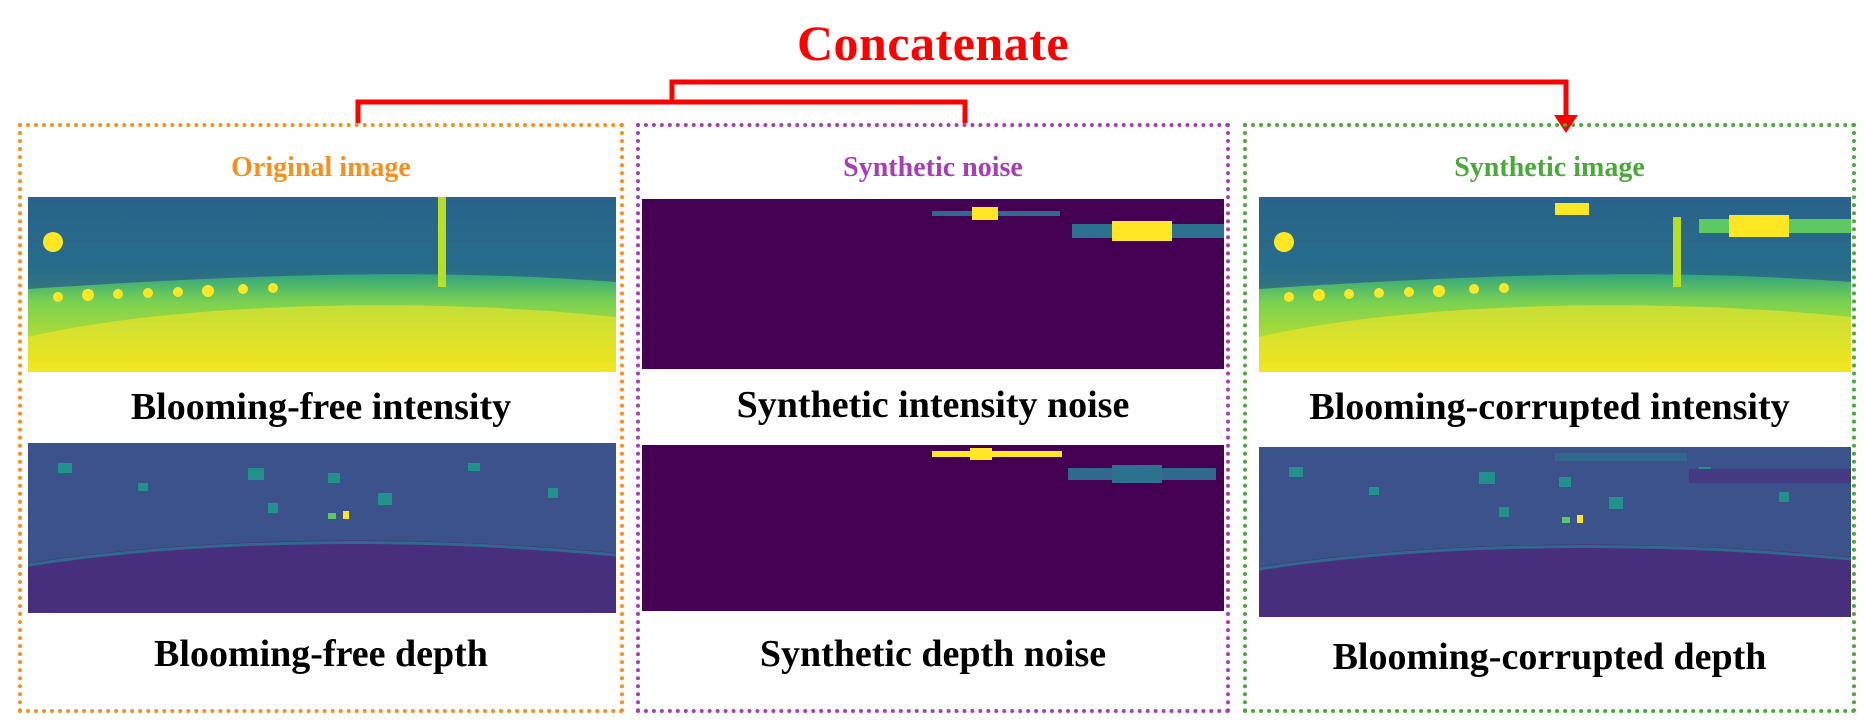 This screenshot has height=726, width=1866. What do you see at coordinates (1555, 284) in the screenshot?
I see `blooming-corrupted-intensity-image` at bounding box center [1555, 284].